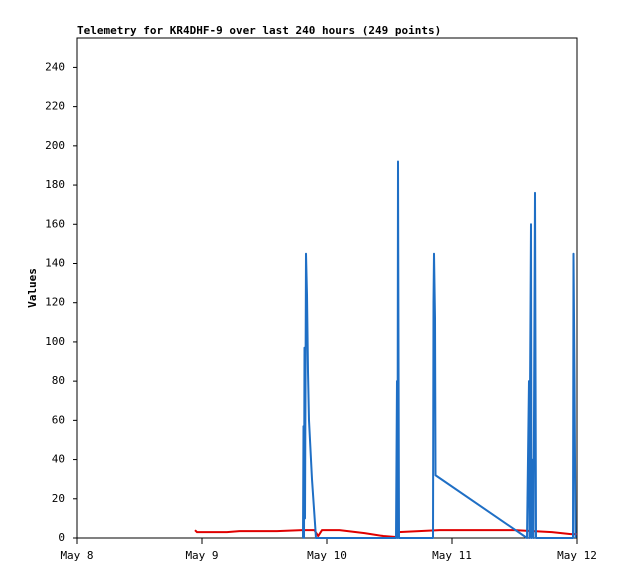 The width and height of the screenshot is (618, 579). I want to click on y-tick-label: 240, so click(55, 66).